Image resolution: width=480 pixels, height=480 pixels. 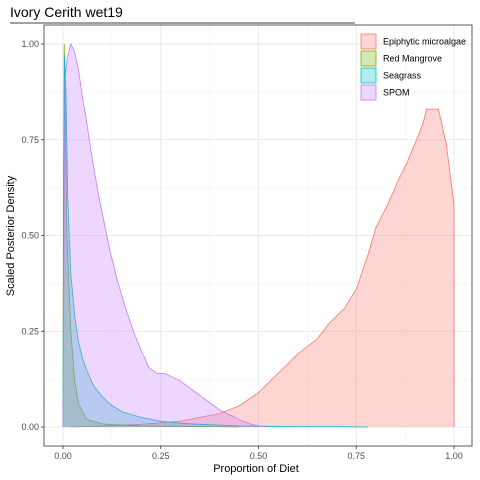 I want to click on y-tick-label: 0.25, so click(x=30, y=331).